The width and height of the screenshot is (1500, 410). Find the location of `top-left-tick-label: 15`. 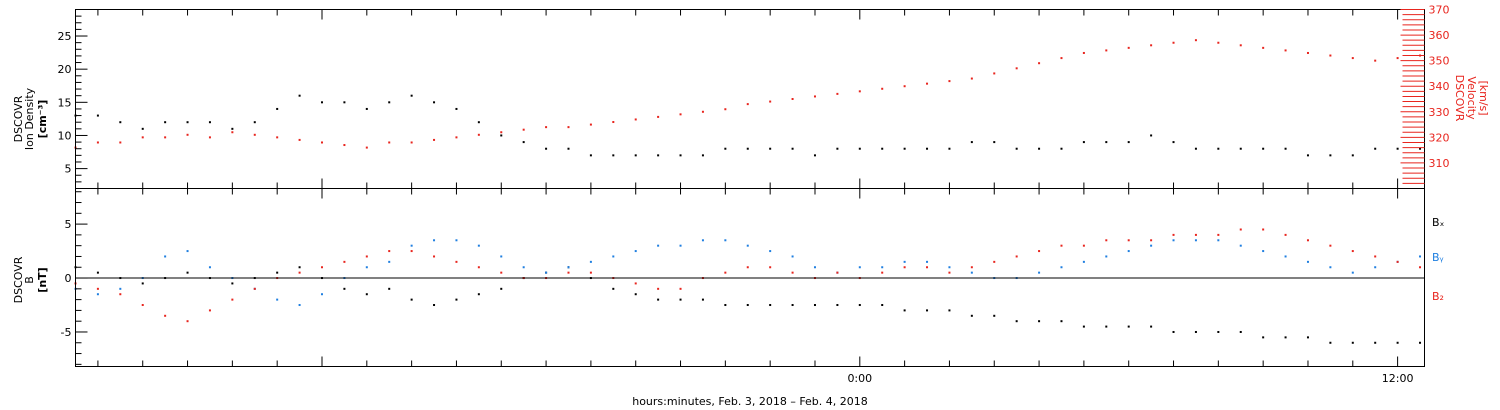

top-left-tick-label: 15 is located at coordinates (65, 102).